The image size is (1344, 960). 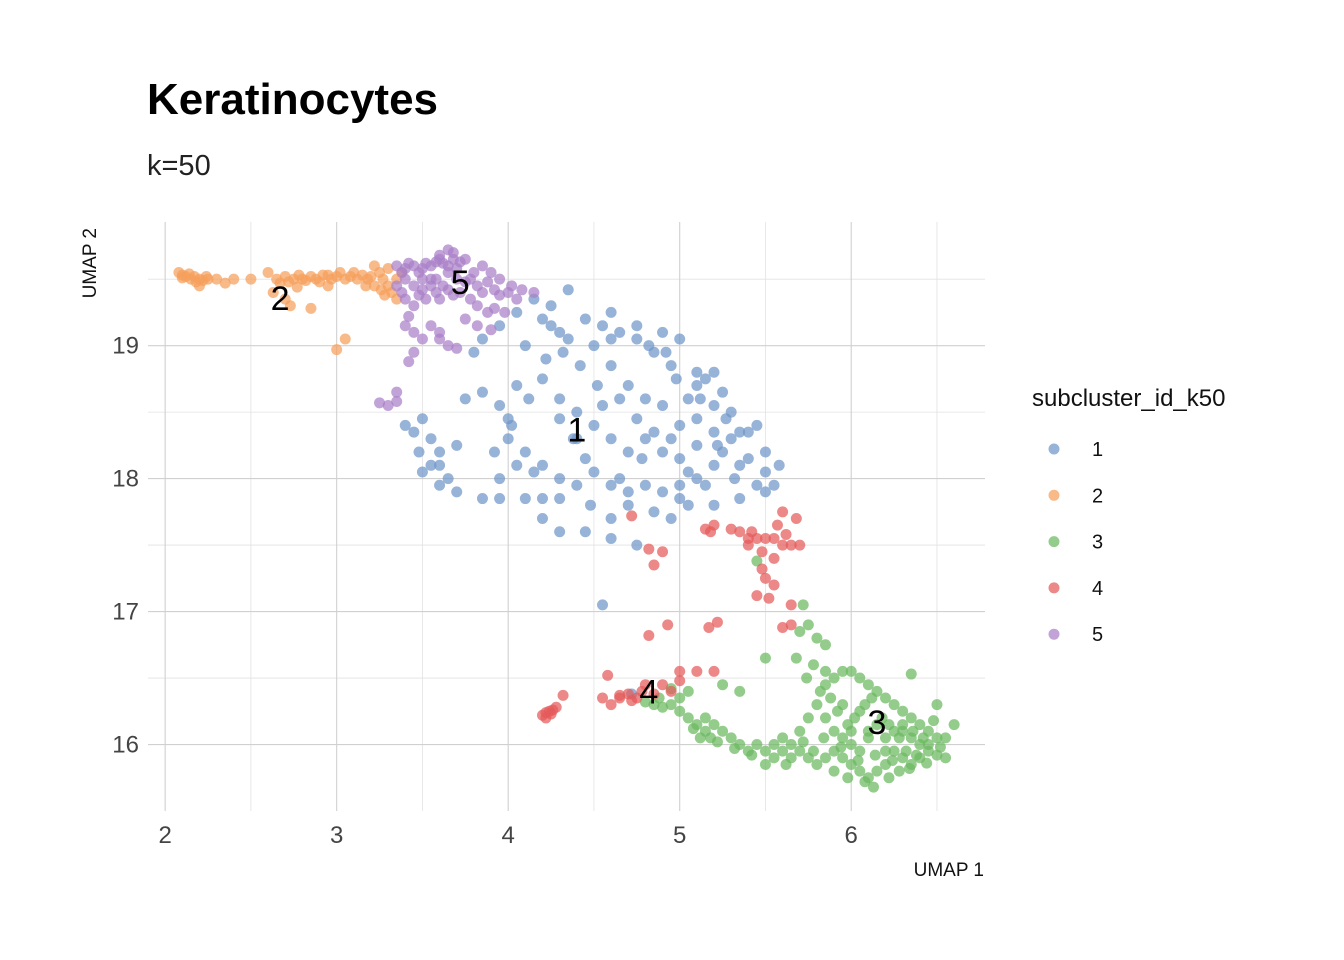 I want to click on cluster-label-5: 5, so click(x=460, y=283).